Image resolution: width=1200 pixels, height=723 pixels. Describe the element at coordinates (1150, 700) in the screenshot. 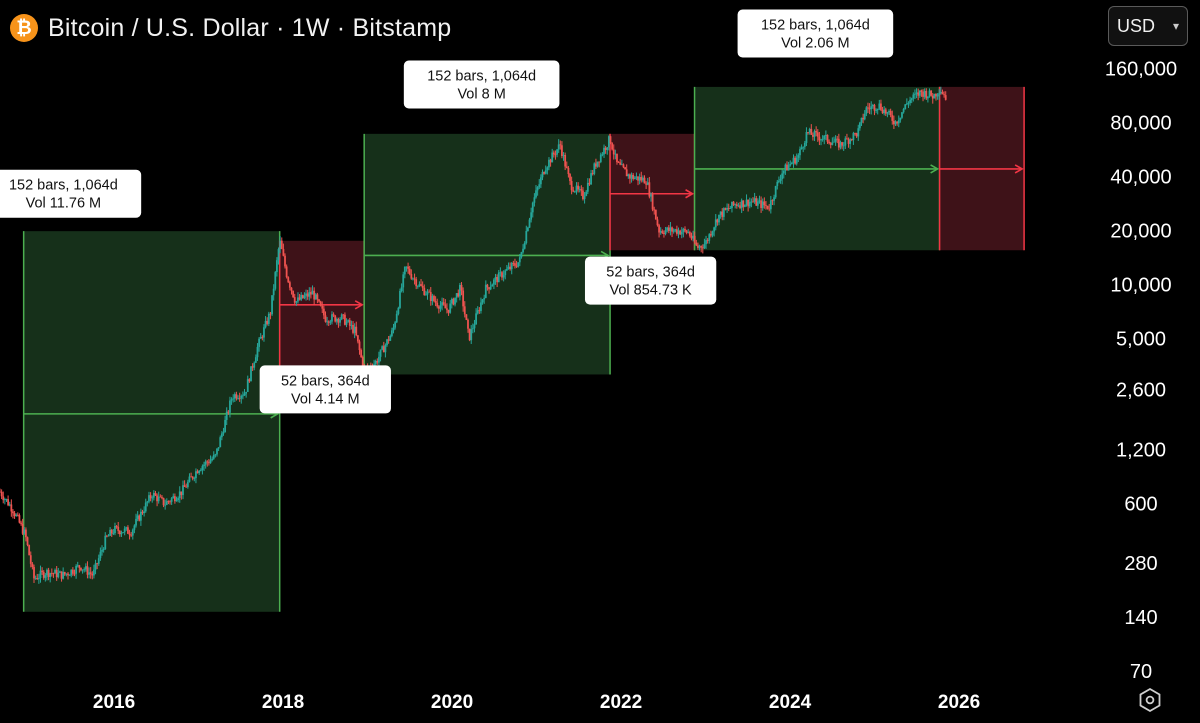

I see `settings-hexagon-icon` at that location.